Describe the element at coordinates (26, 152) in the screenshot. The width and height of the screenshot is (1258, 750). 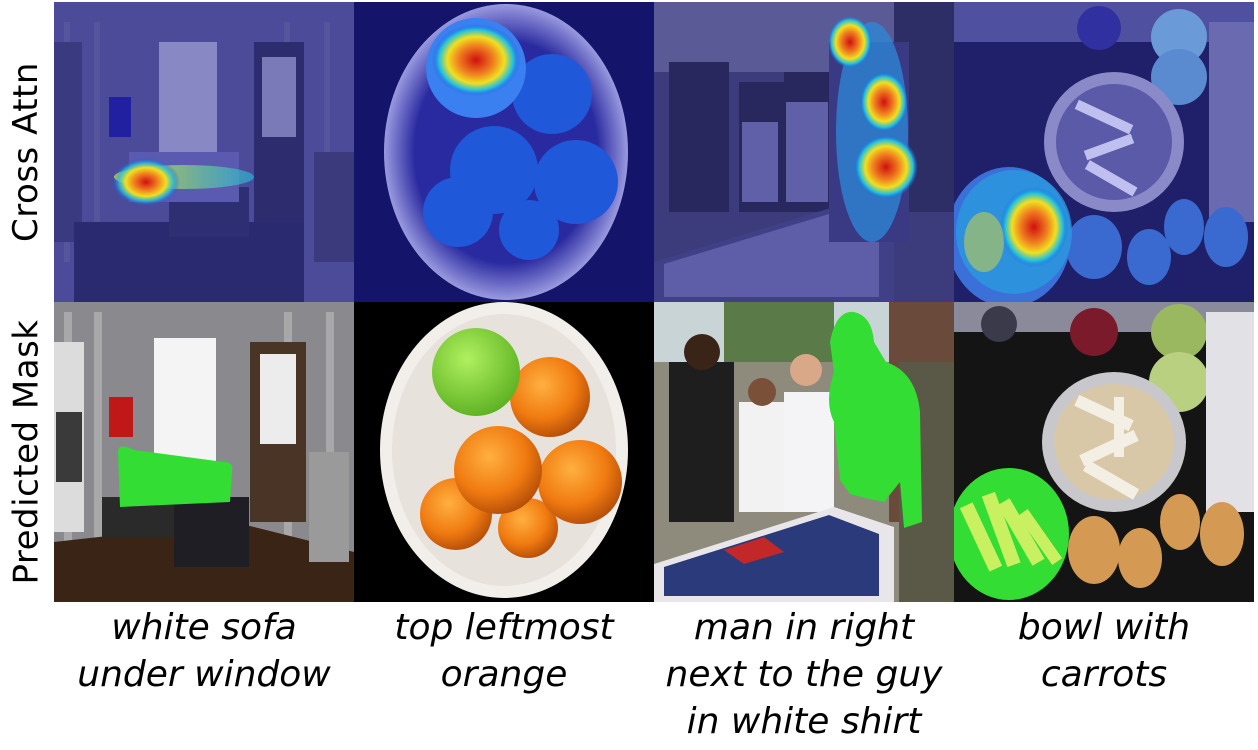
I see `row-label-cross-attn: Cross Attn` at that location.